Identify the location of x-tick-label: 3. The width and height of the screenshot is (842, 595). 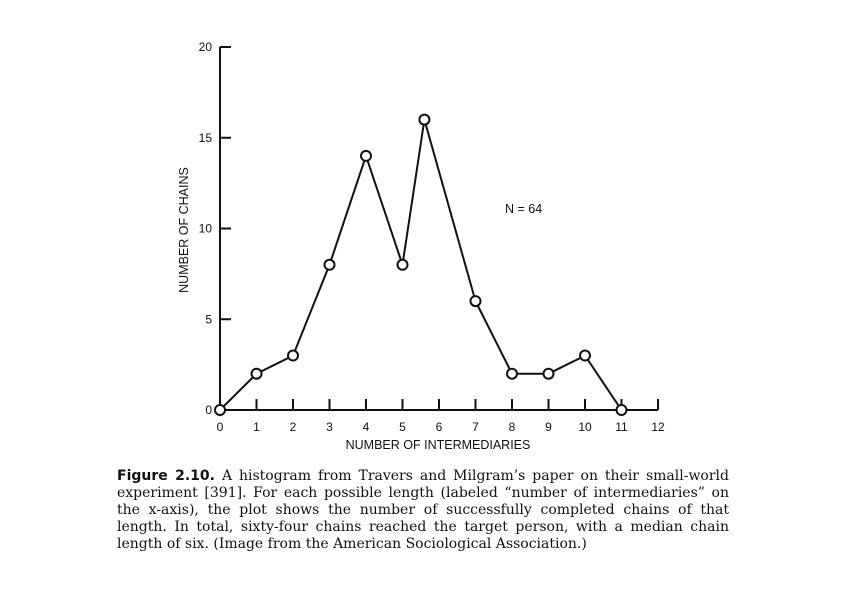
(329, 427).